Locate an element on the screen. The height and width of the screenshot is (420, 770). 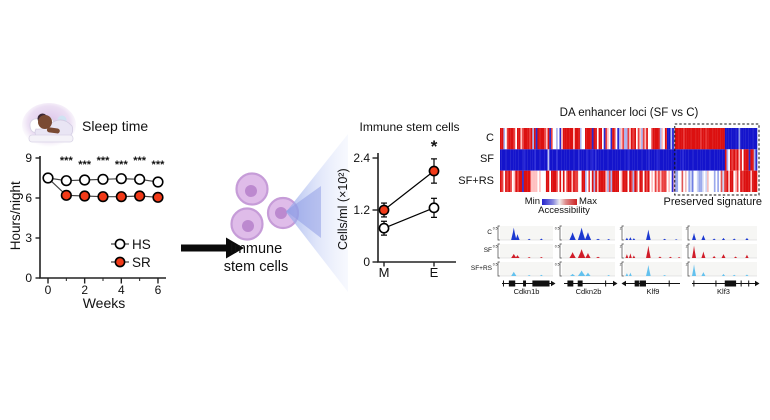
sleeping-person-icon is located at coordinates (49, 125).